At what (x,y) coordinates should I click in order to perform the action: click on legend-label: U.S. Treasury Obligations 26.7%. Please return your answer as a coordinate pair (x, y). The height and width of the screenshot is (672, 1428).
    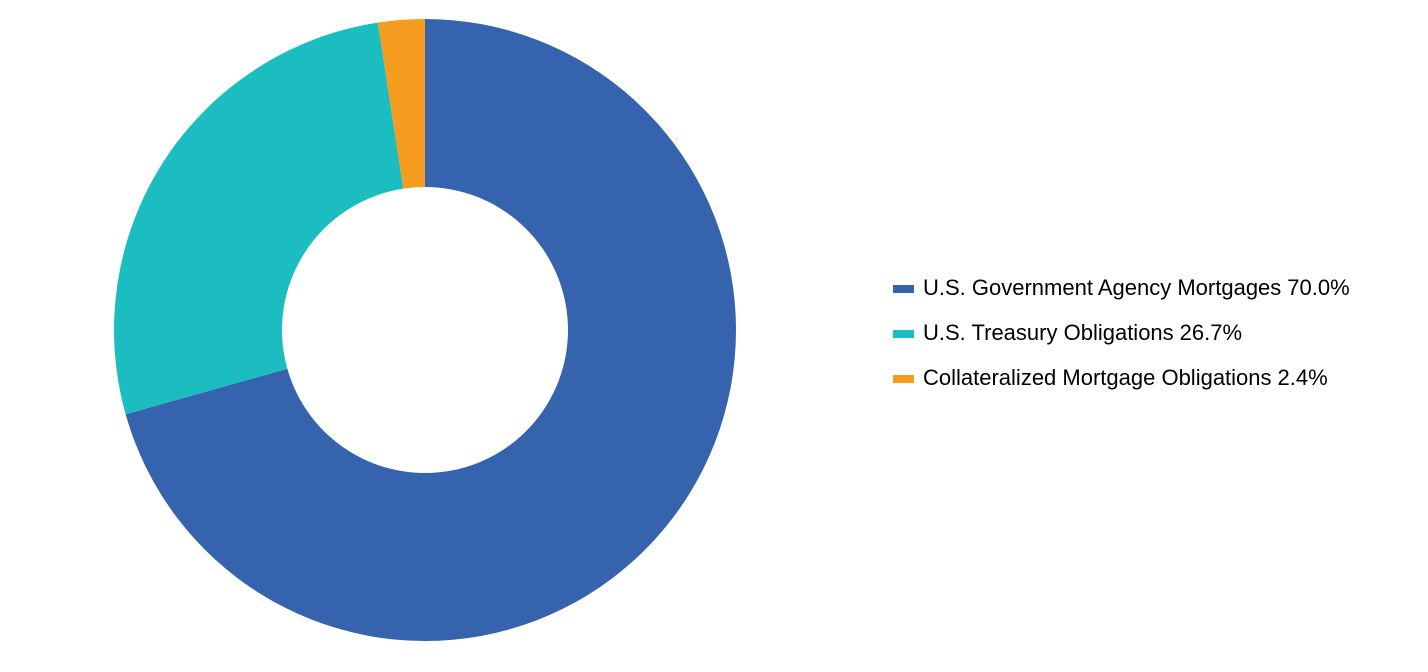
    Looking at the image, I should click on (1082, 332).